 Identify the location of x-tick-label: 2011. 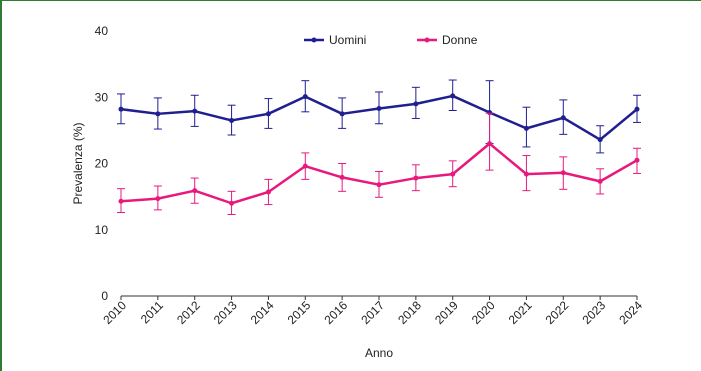
(152, 312).